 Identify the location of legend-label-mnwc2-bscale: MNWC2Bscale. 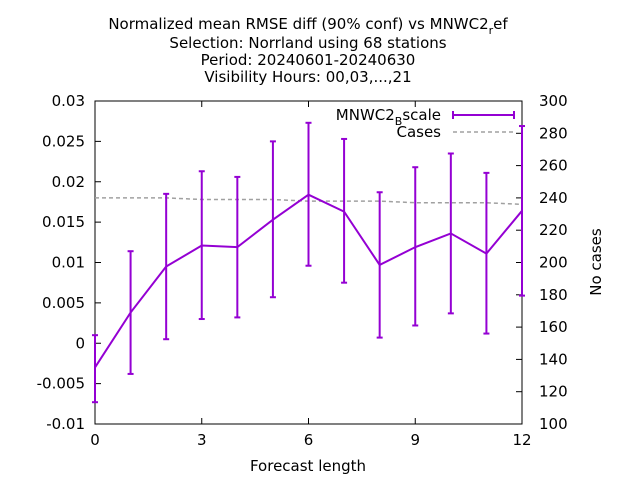
(388, 117).